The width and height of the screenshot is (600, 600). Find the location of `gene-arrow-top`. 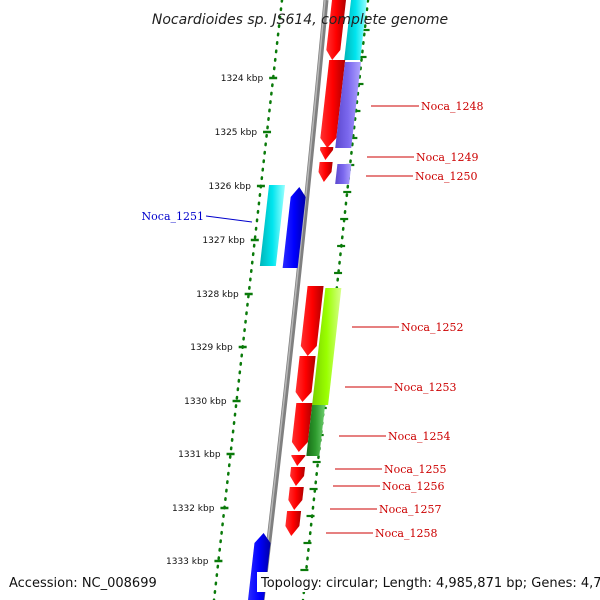

gene-arrow-top is located at coordinates (336, 30).